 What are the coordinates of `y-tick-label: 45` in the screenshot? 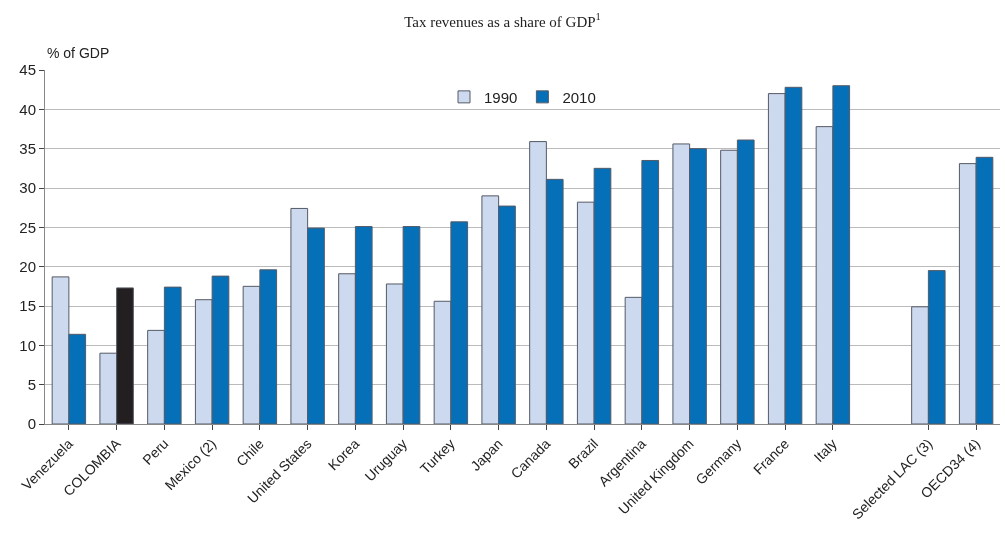 It's located at (27, 70).